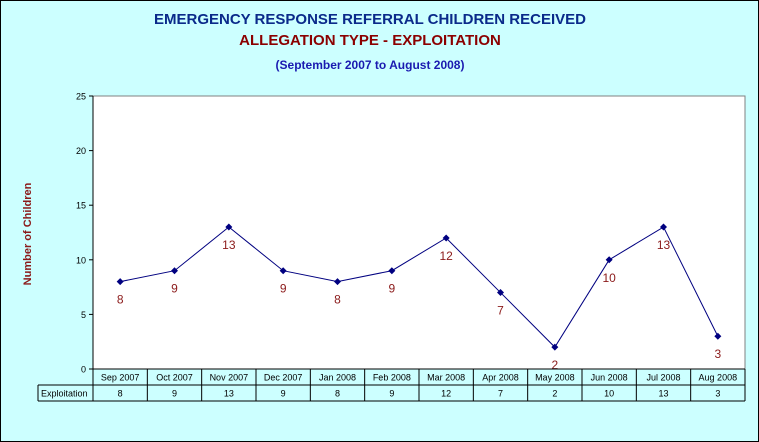 The image size is (759, 442). I want to click on y-tick-label: 20, so click(81, 151).